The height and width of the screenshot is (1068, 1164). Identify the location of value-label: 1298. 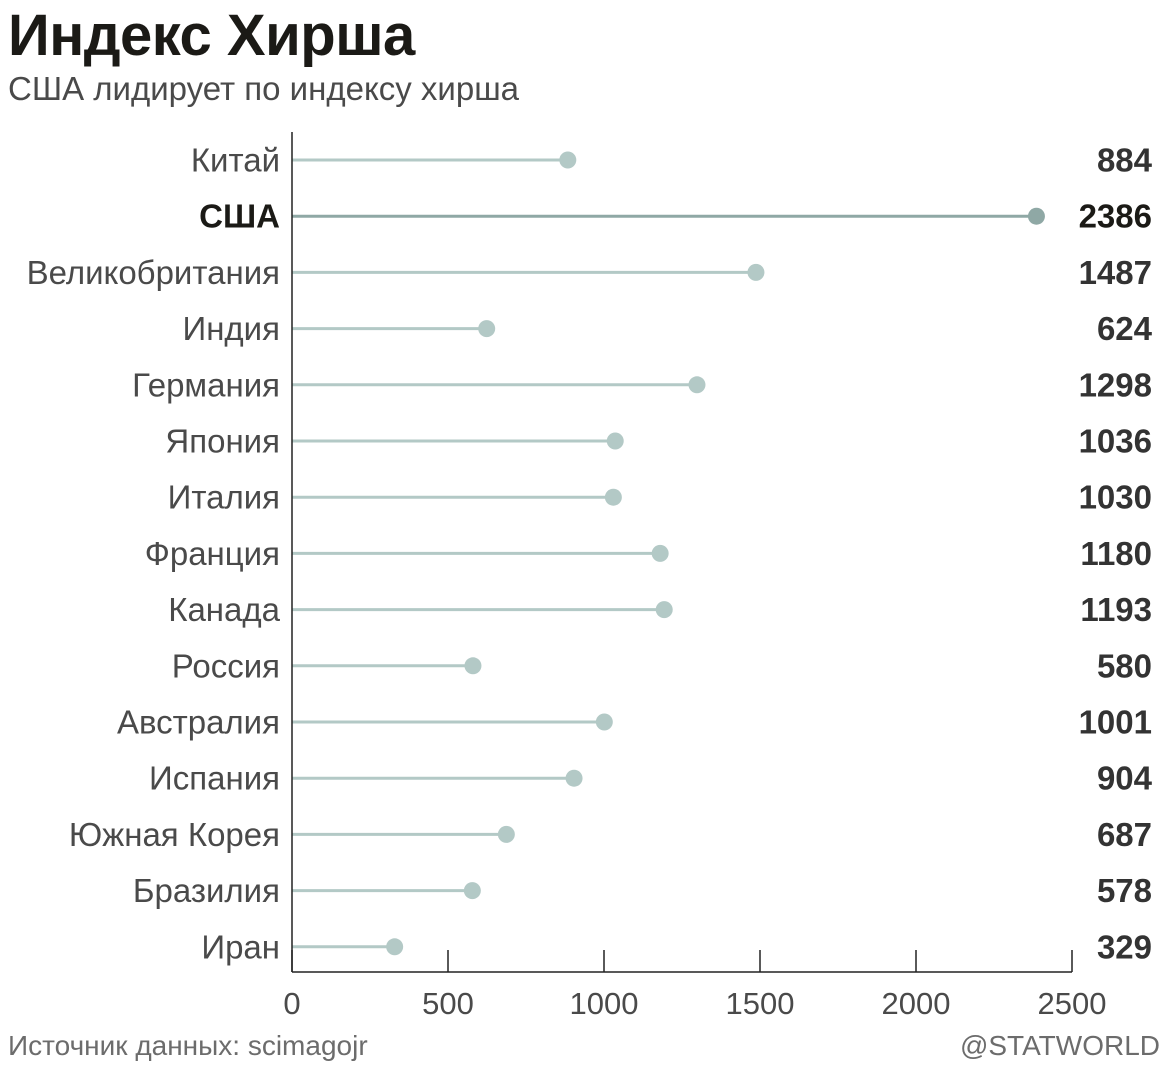
(1115, 384).